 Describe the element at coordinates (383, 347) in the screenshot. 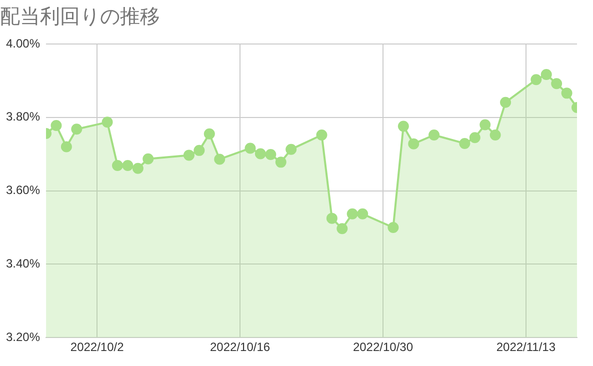

I see `x-tick-label: 2022/10/30` at that location.